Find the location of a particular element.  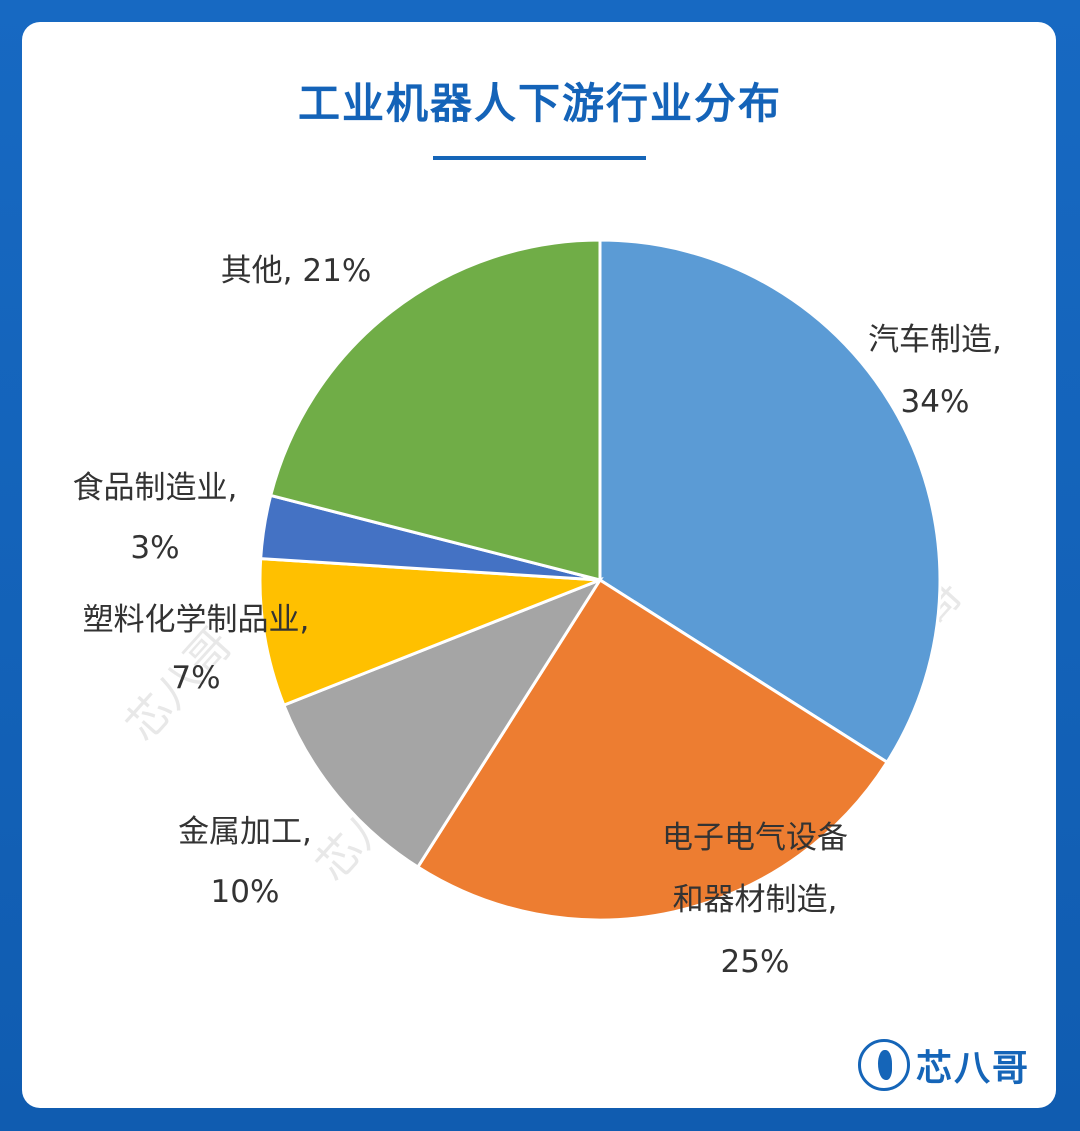

slice-label-line: 和器材制造, is located at coordinates (755, 900).